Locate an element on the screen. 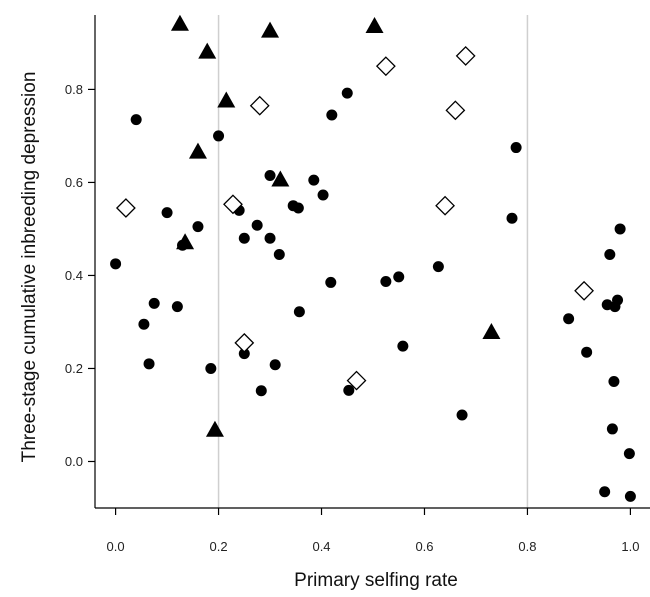  y-tick-label: 0.2 is located at coordinates (74, 368).